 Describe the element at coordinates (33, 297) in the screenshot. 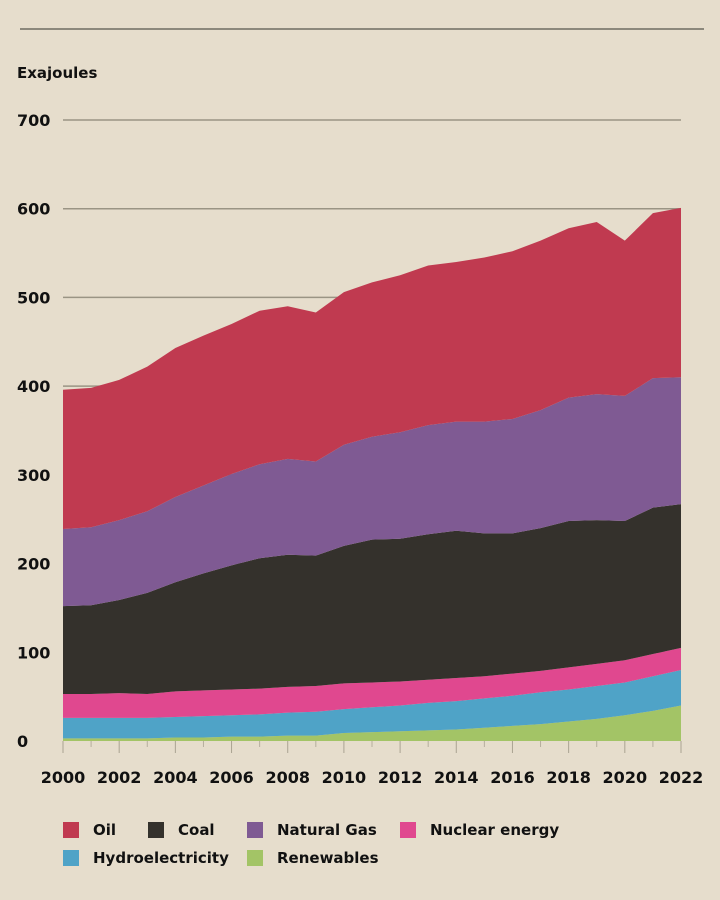

I see `y-tick-label: 500` at that location.